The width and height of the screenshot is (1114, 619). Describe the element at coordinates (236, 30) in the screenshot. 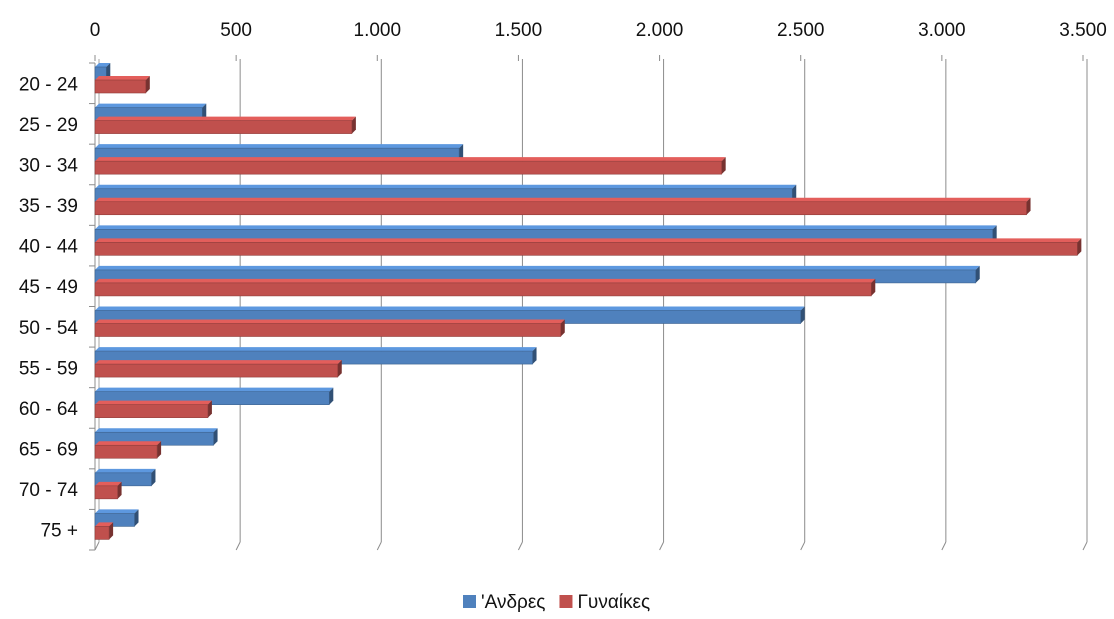

I see `x-tick-label: 500` at that location.